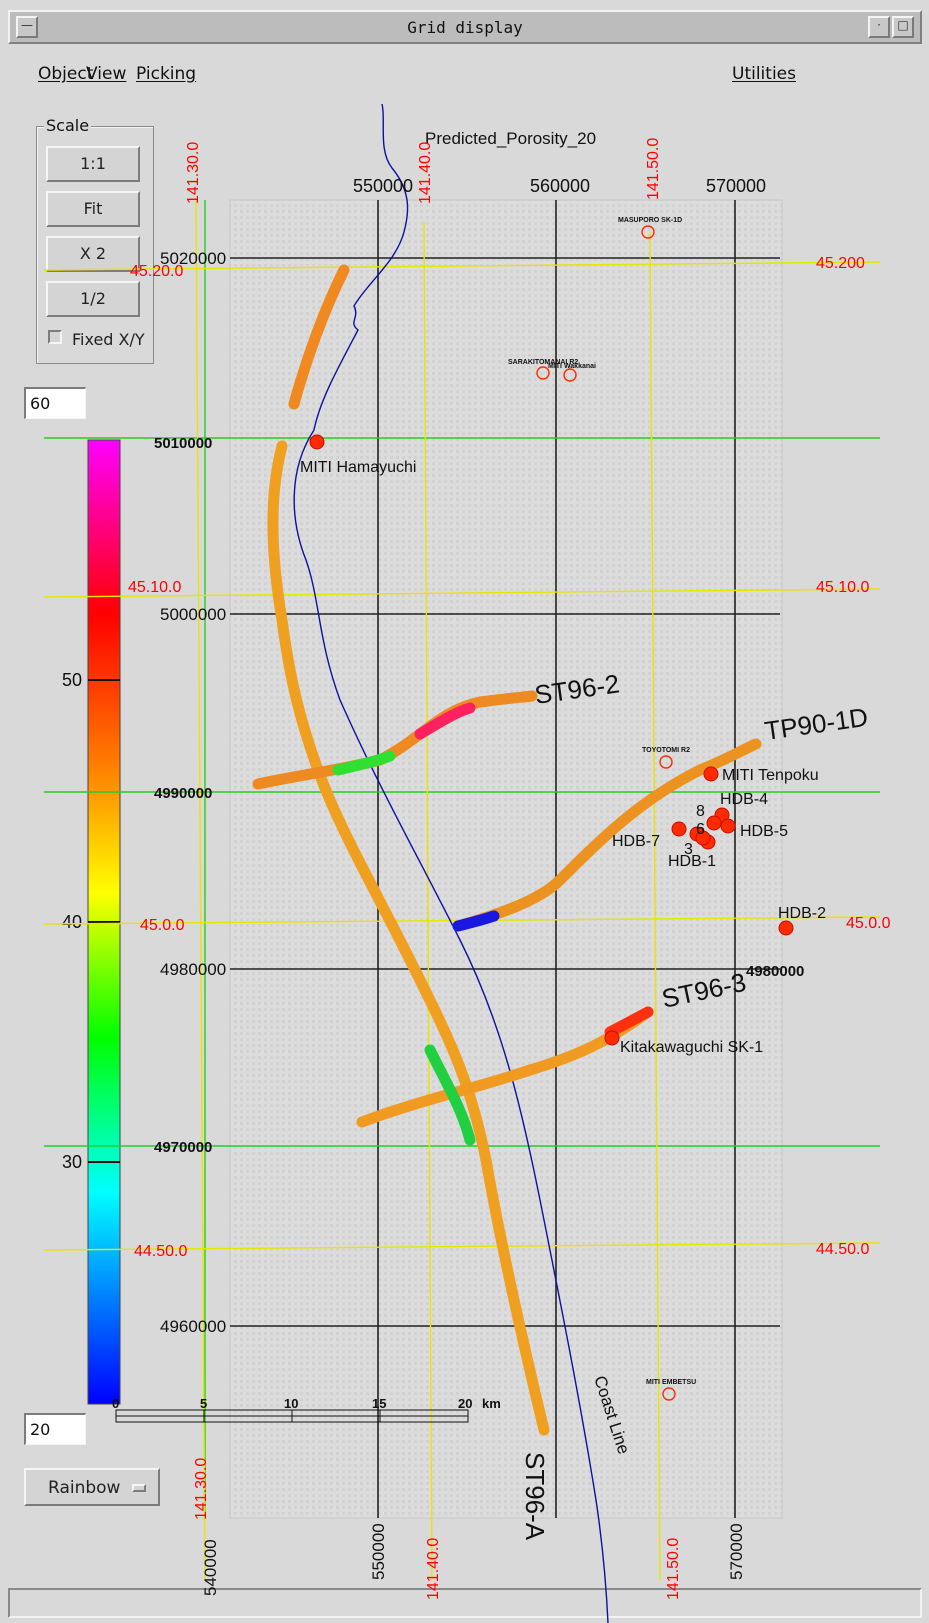  I want to click on x-bottom-label-550000: 550000, so click(378, 1551).